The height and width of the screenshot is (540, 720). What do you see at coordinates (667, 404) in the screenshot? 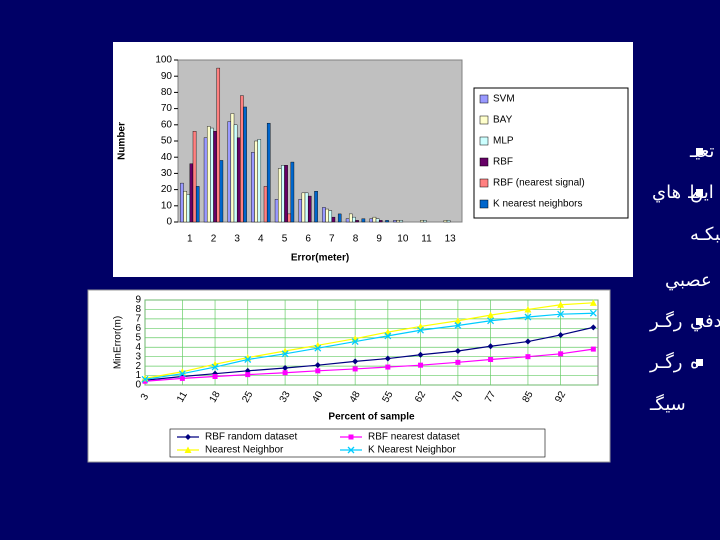
I see `slide-text-fragment: سيگـ` at bounding box center [667, 404].